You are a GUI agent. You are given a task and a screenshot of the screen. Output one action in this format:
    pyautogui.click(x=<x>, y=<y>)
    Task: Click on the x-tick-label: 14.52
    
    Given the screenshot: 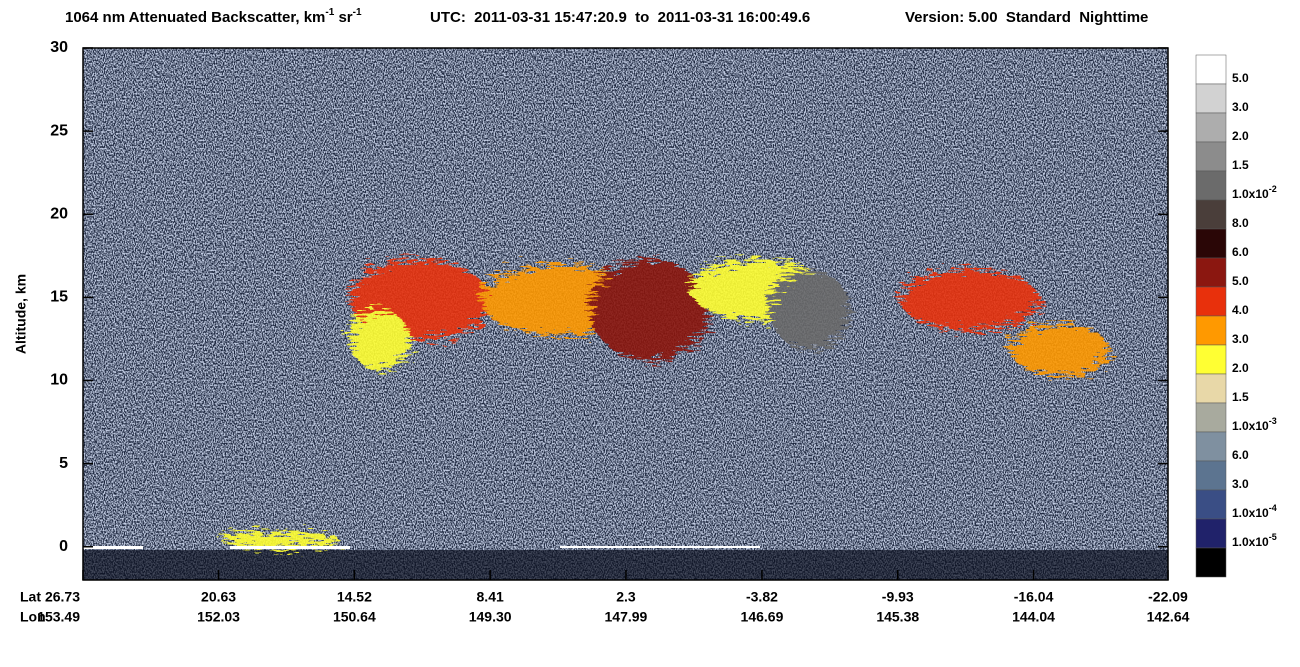 What is the action you would take?
    pyautogui.click(x=354, y=597)
    